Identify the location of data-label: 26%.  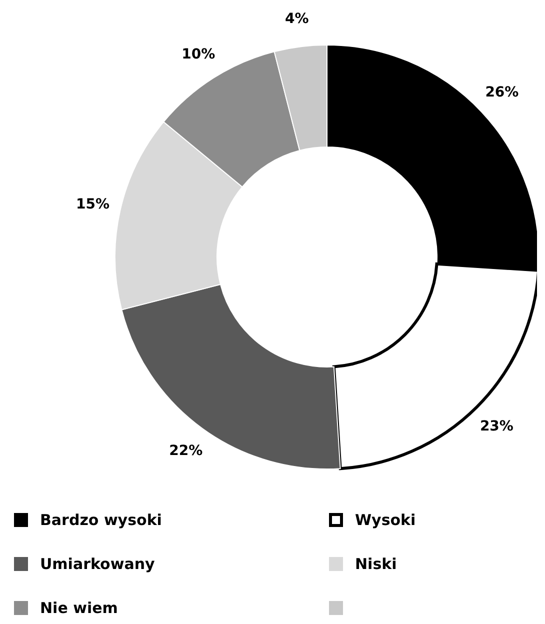
(502, 92).